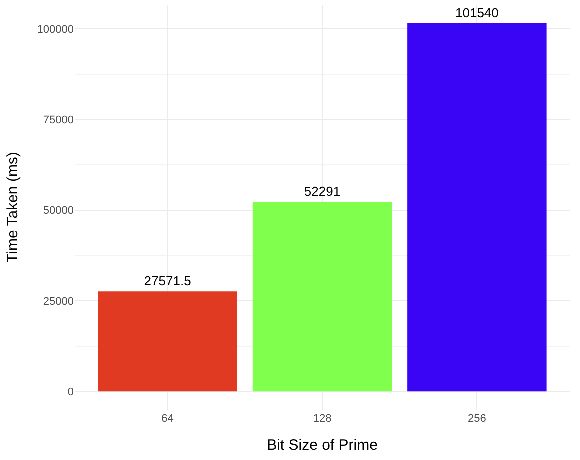 This screenshot has height=460, width=580. I want to click on y-tick-label: 50000, so click(58, 211).